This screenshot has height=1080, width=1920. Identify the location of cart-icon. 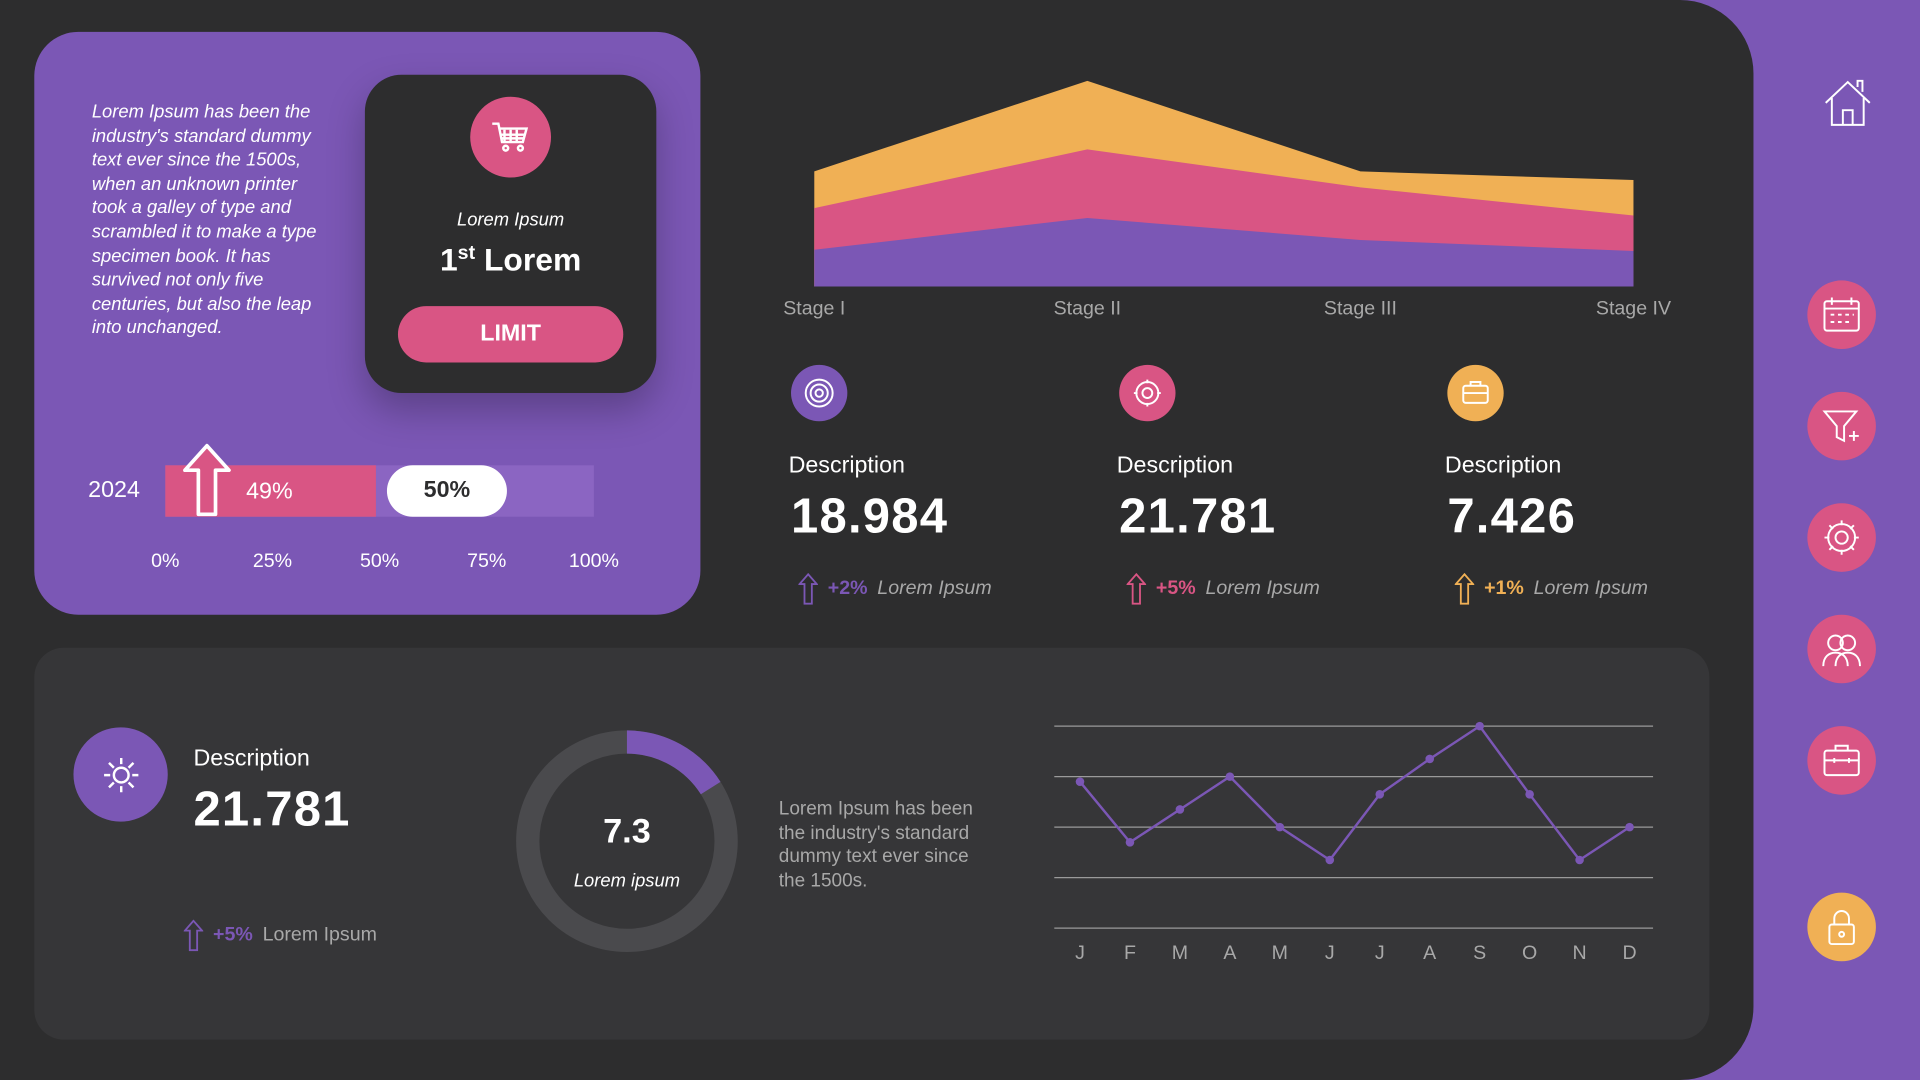
(511, 137).